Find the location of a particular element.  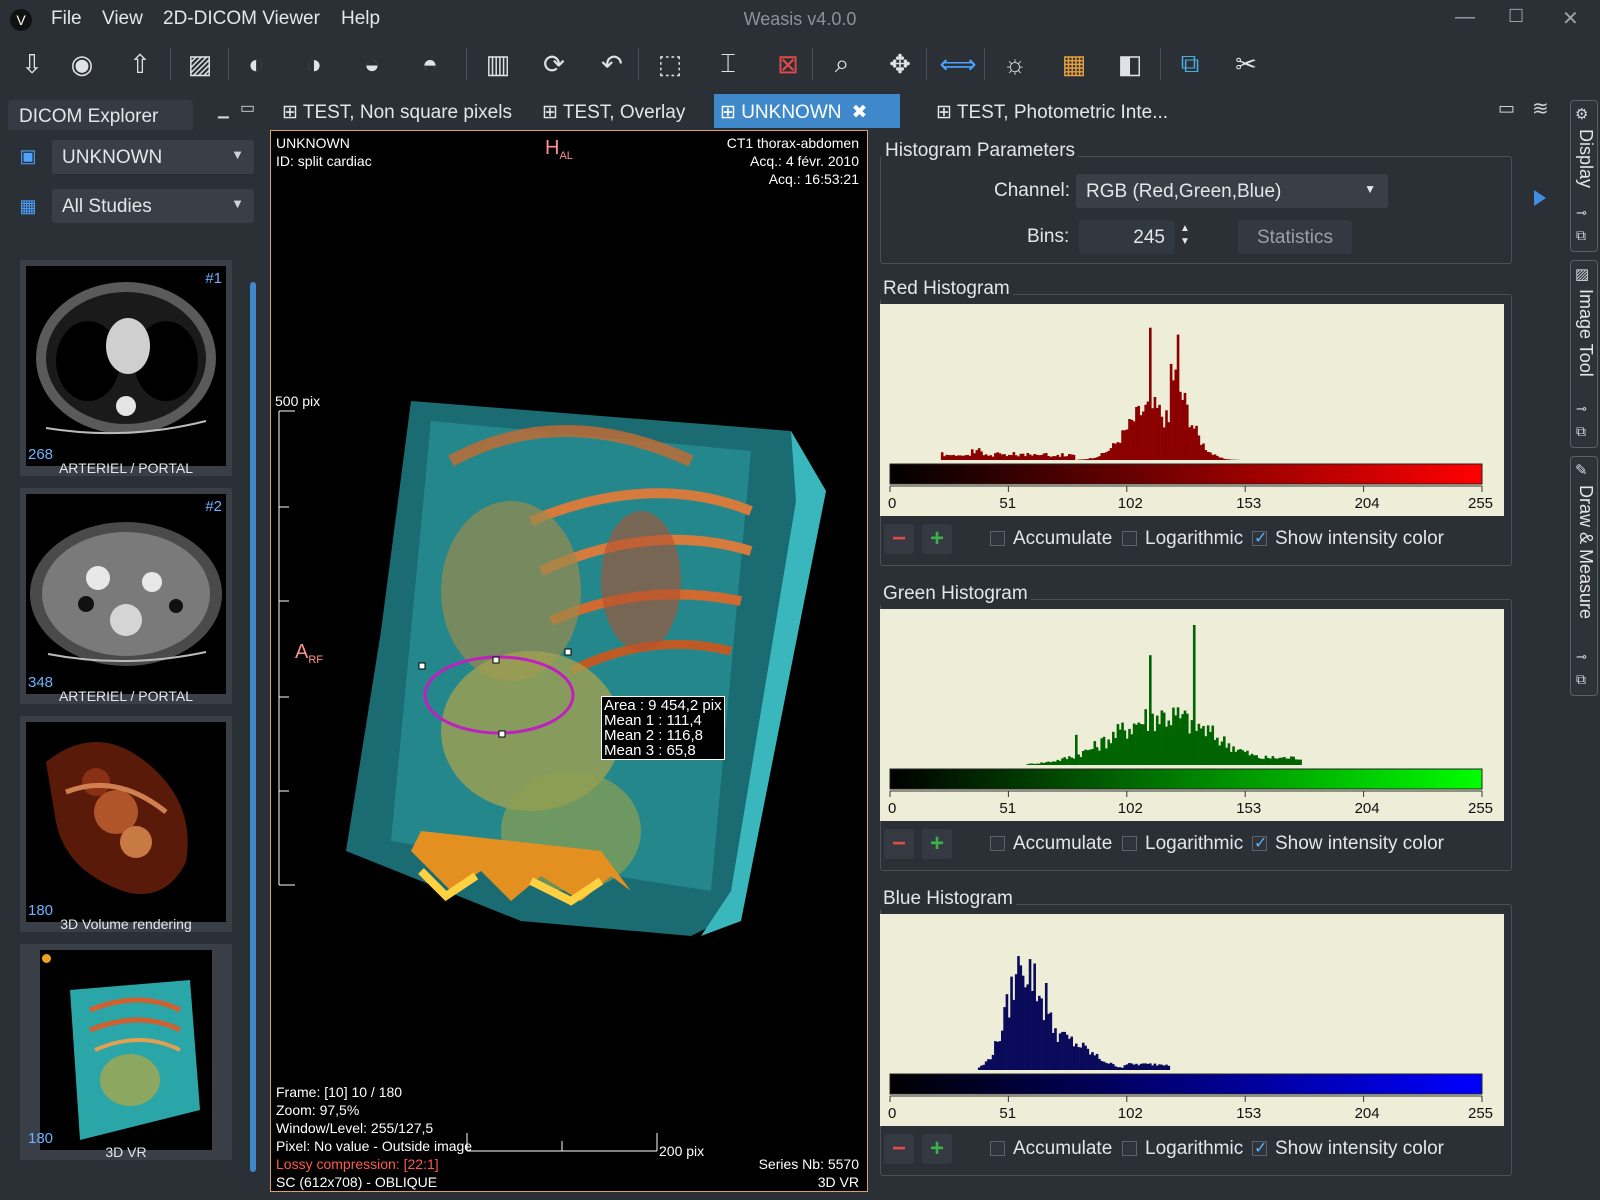

blue-histogram-chart: 0 51 102 153 204 255 is located at coordinates (1192, 1020).